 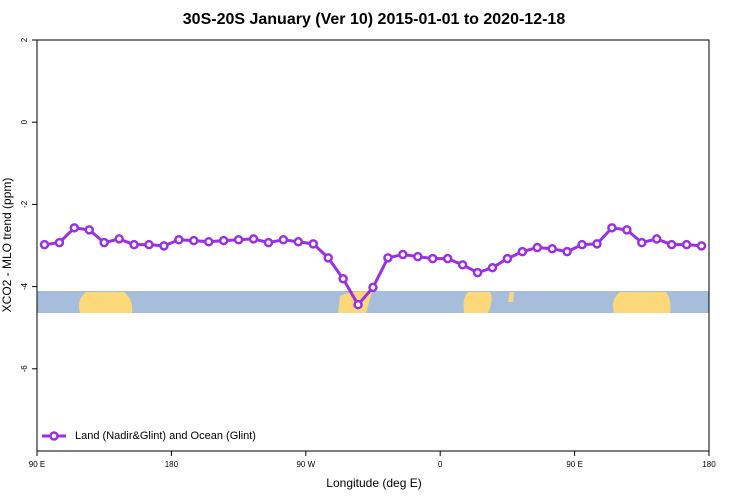 What do you see at coordinates (24, 39) in the screenshot?
I see `y-tick-label: 2` at bounding box center [24, 39].